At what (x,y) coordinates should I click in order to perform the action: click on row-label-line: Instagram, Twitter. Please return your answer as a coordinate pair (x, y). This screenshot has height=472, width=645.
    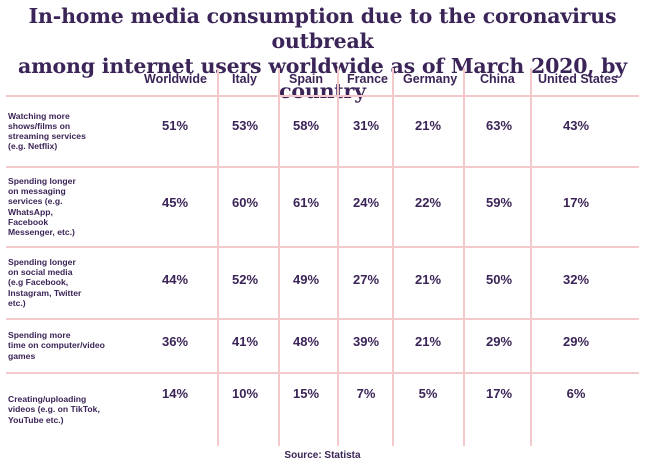
    Looking at the image, I should click on (45, 292).